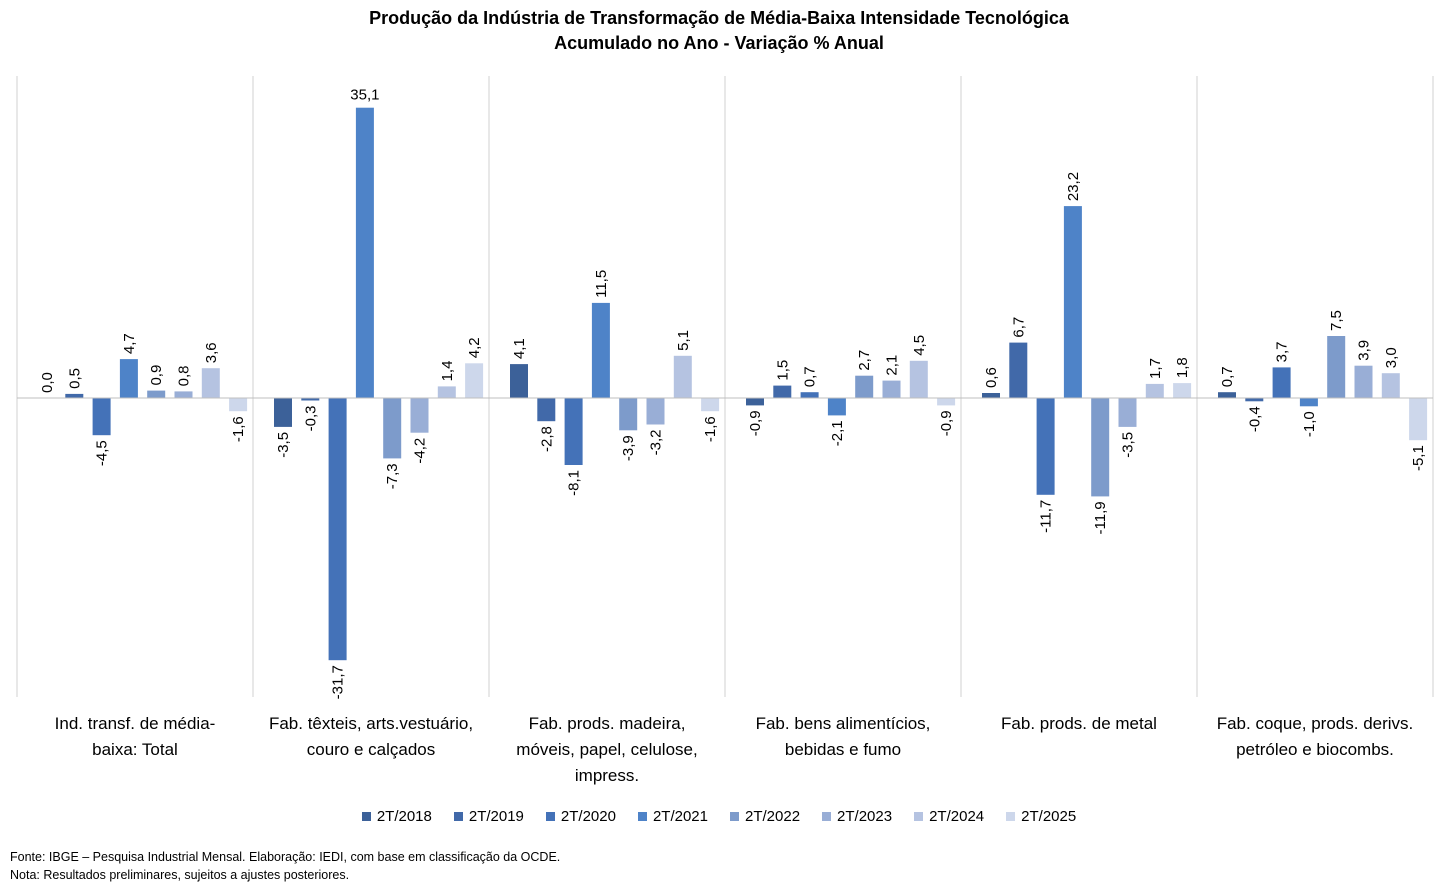  Describe the element at coordinates (773, 816) in the screenshot. I see `legend-label: 2T/2022` at that location.